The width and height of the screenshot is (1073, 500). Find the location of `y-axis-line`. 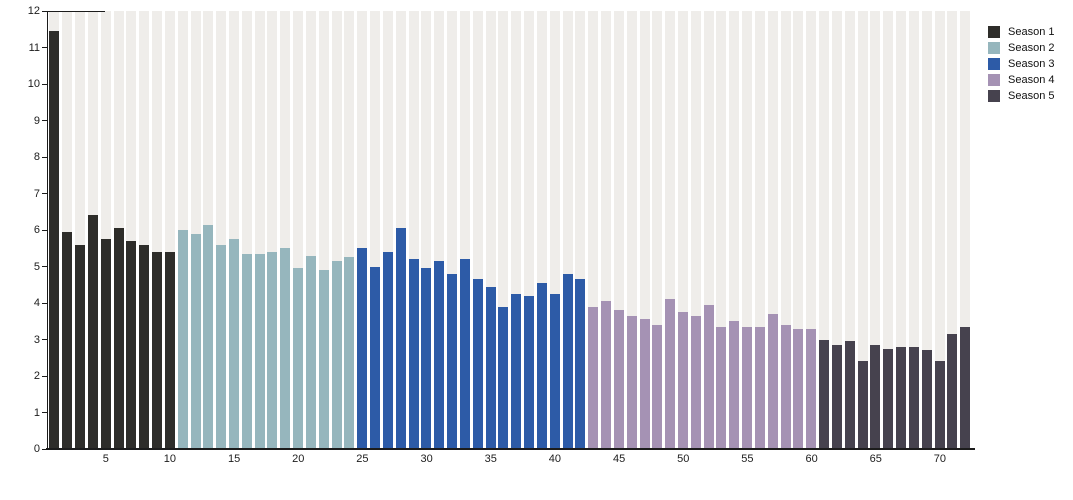

y-axis-line is located at coordinates (47, 230).